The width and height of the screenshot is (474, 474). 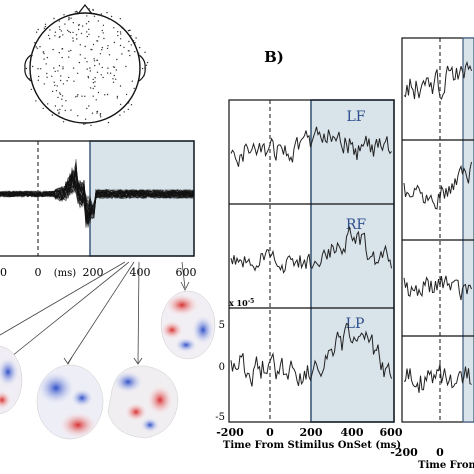 I want to click on nose-icon, so click(x=85, y=9).